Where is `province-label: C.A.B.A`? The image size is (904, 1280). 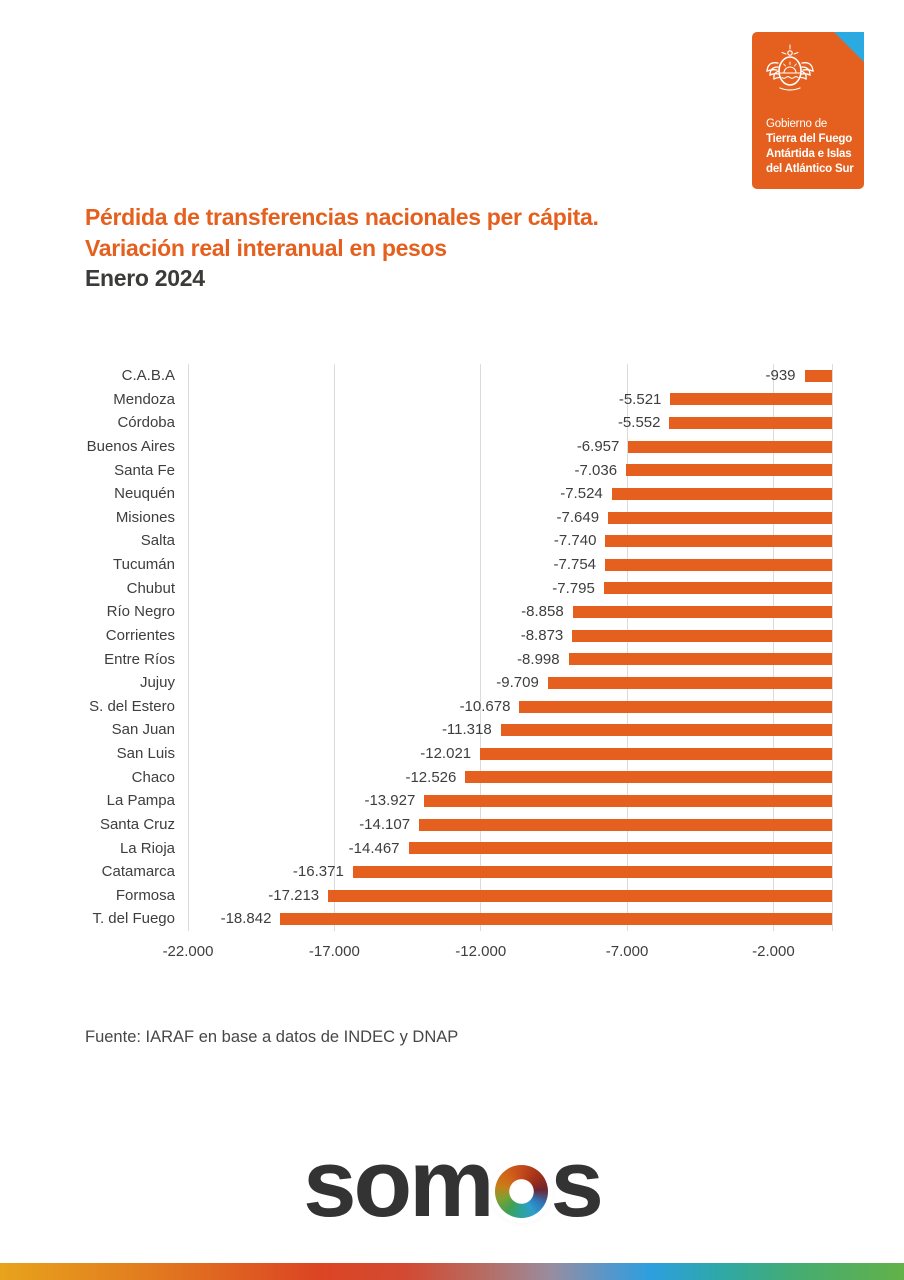 province-label: C.A.B.A is located at coordinates (148, 375).